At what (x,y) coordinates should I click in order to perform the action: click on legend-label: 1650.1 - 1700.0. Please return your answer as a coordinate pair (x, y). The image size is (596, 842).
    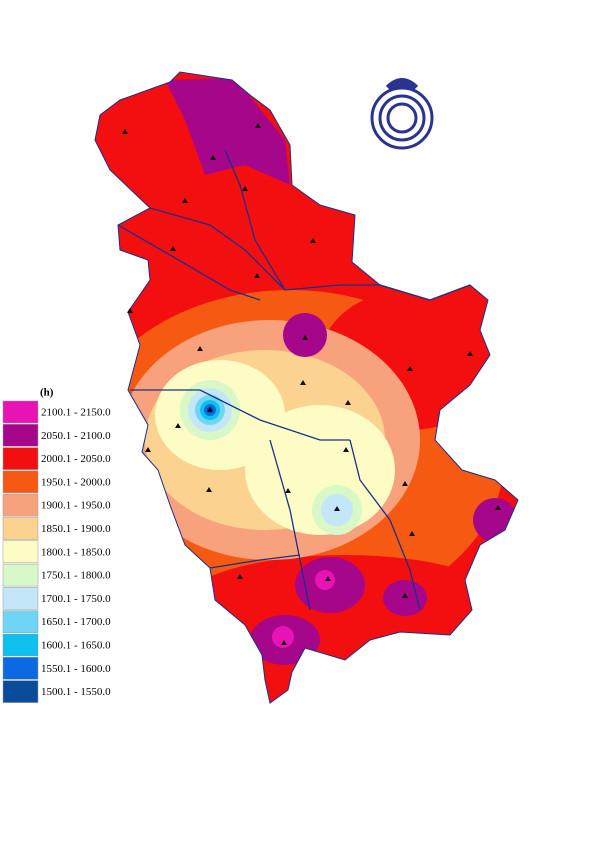
    Looking at the image, I should click on (76, 622).